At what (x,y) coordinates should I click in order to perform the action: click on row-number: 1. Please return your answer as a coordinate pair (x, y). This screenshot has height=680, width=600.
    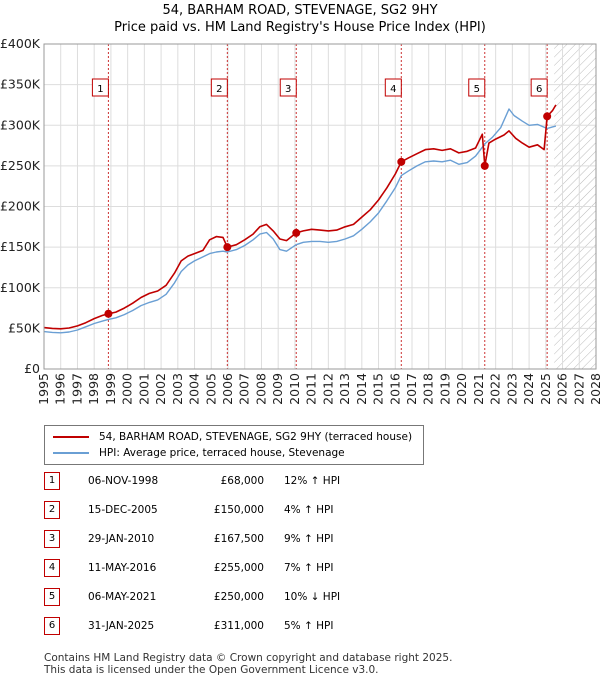
    Looking at the image, I should click on (52, 481).